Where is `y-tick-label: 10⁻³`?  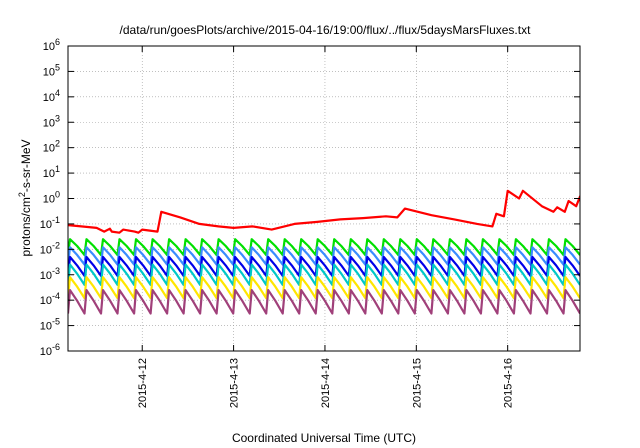 y-tick-label: 10⁻³ is located at coordinates (50, 274).